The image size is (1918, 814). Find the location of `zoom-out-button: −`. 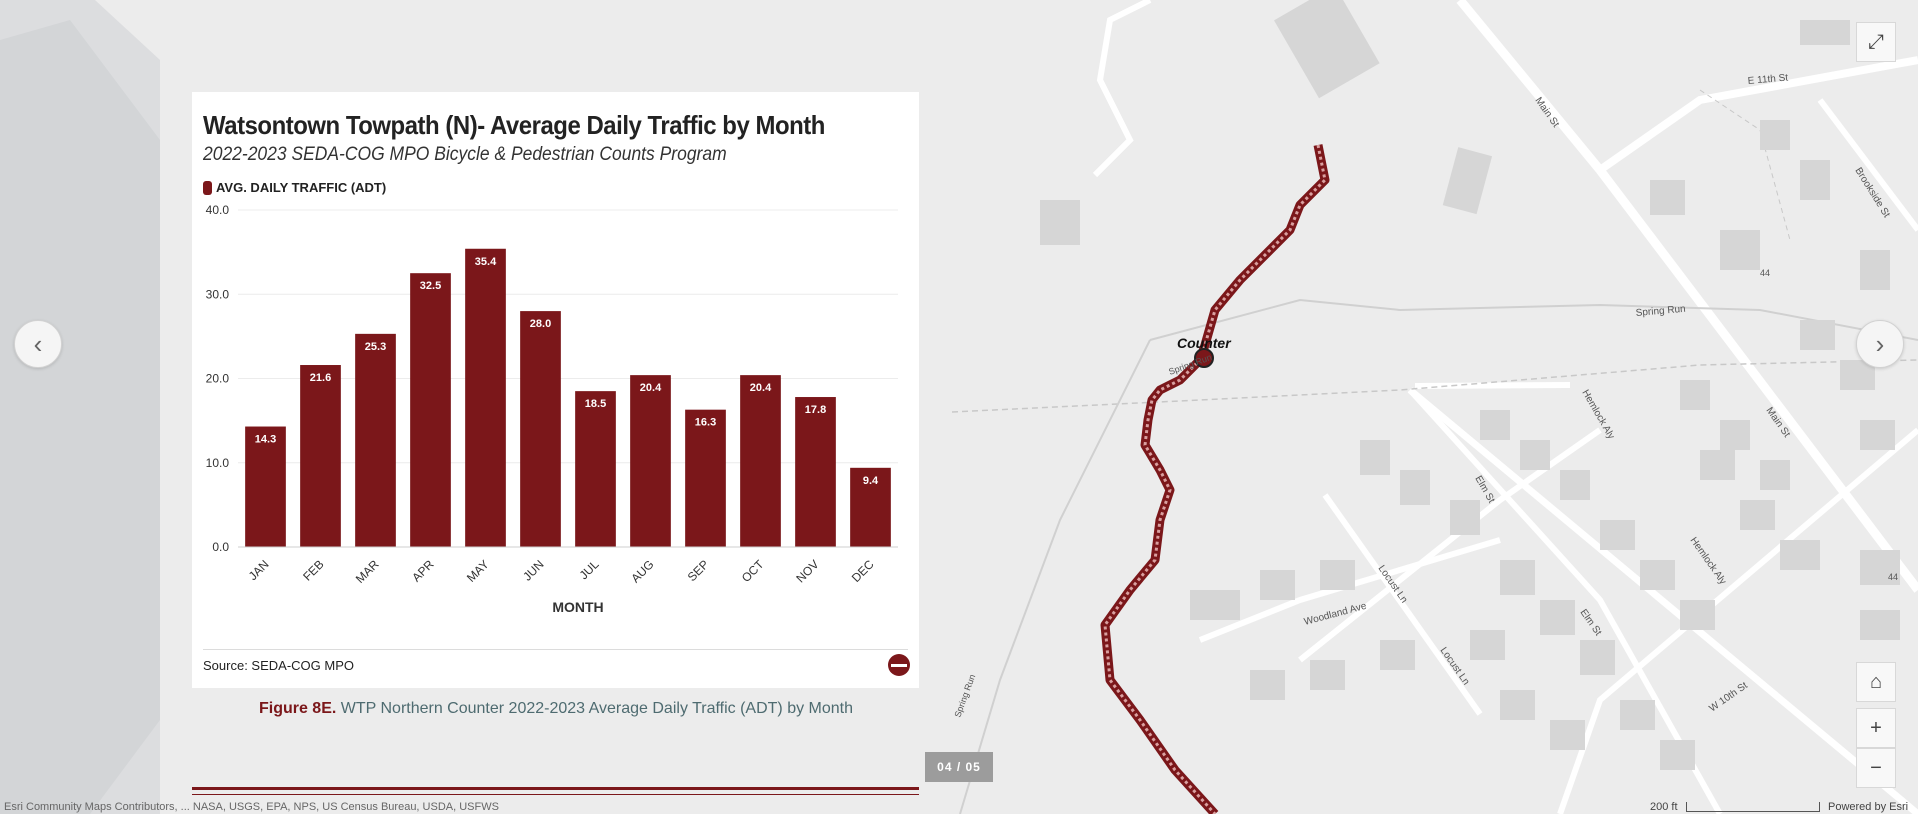

zoom-out-button: − is located at coordinates (1876, 768).